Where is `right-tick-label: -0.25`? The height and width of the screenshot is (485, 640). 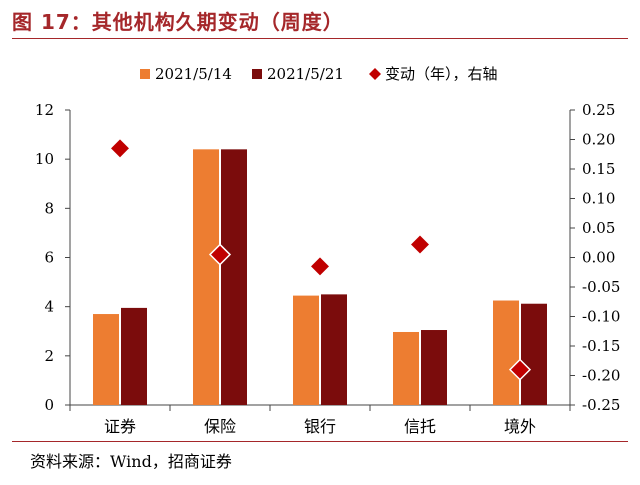
right-tick-label: -0.25 is located at coordinates (601, 405).